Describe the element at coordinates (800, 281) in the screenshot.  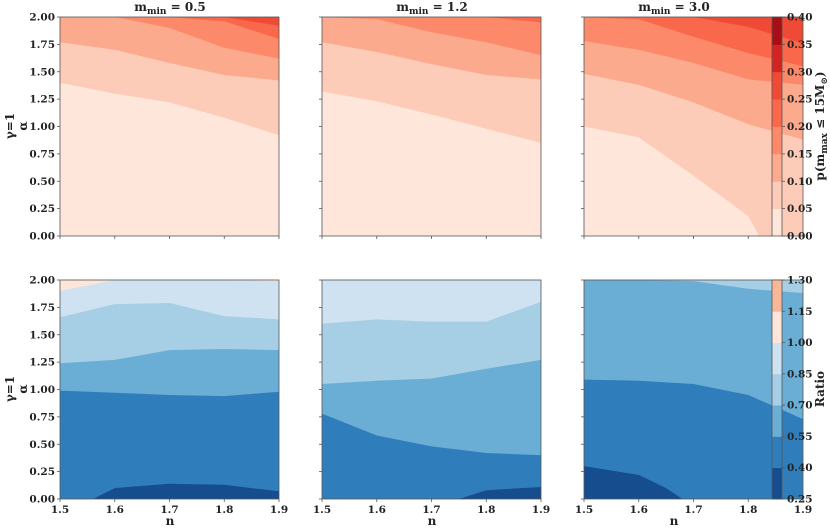
I see `colorbar-tick-label: 1.30` at that location.